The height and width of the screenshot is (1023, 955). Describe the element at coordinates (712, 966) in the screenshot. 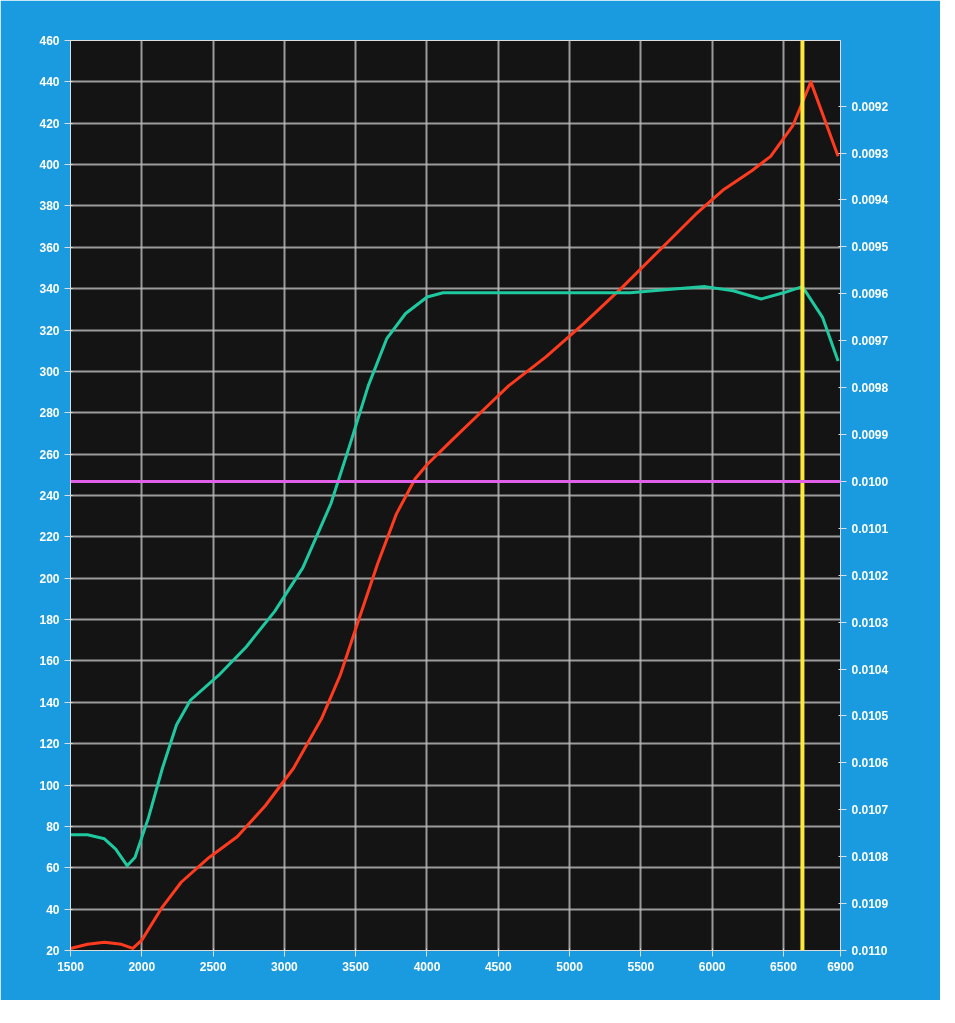

I see `x-tick-label: 6000` at that location.